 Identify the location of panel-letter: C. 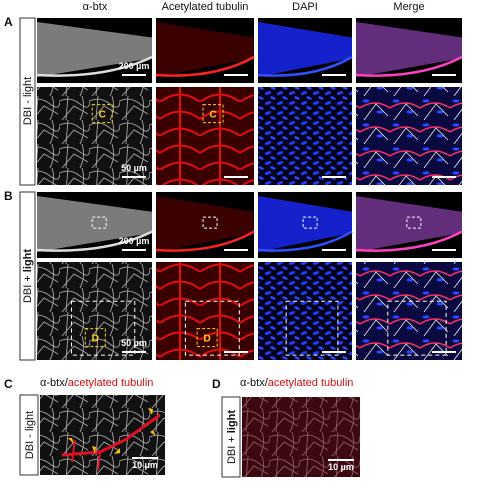
(8, 384).